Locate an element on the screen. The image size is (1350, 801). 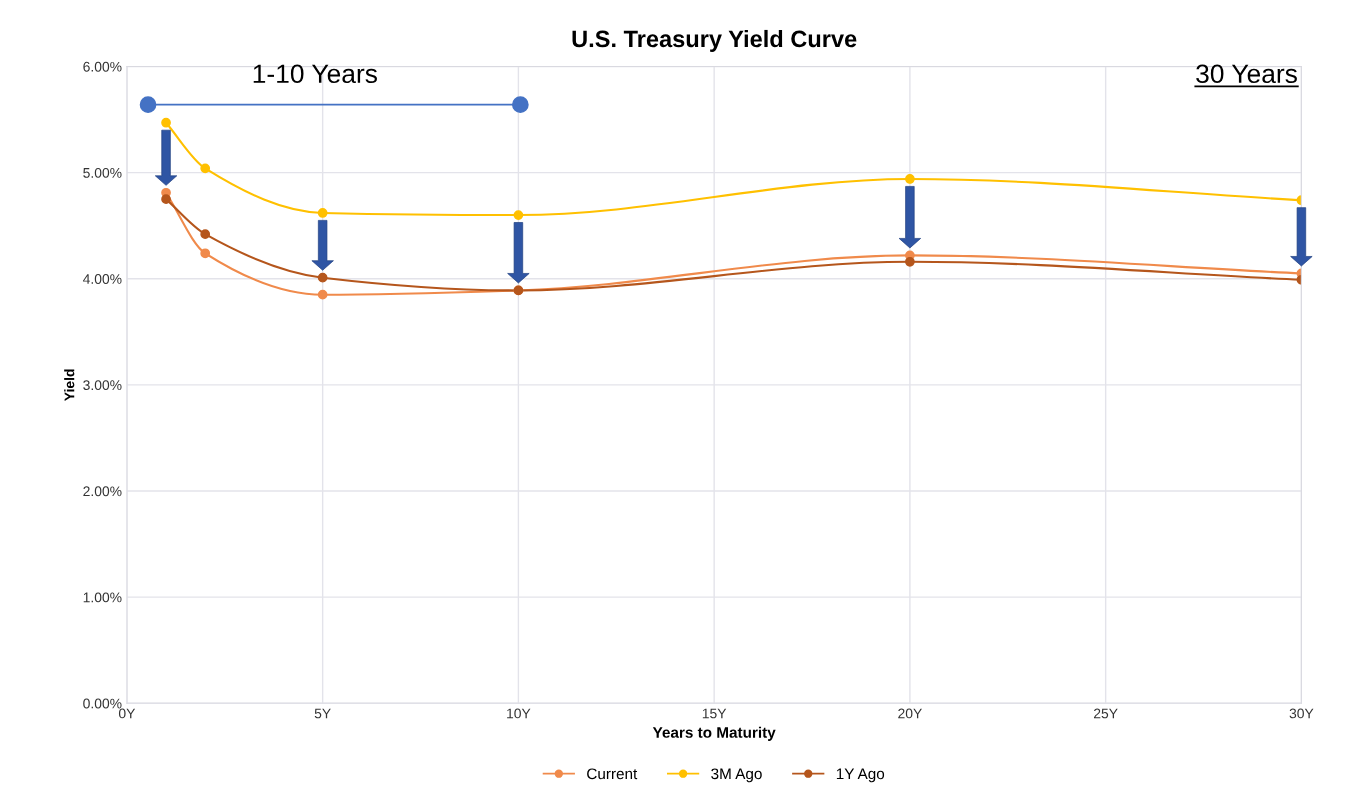
chart-title: U.S. Treasury Yield Curve is located at coordinates (714, 40).